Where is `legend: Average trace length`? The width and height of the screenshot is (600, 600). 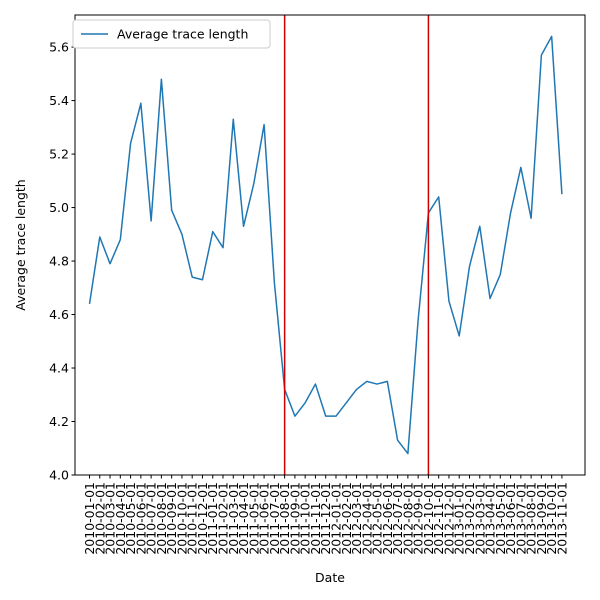 legend: Average trace length is located at coordinates (171, 34).